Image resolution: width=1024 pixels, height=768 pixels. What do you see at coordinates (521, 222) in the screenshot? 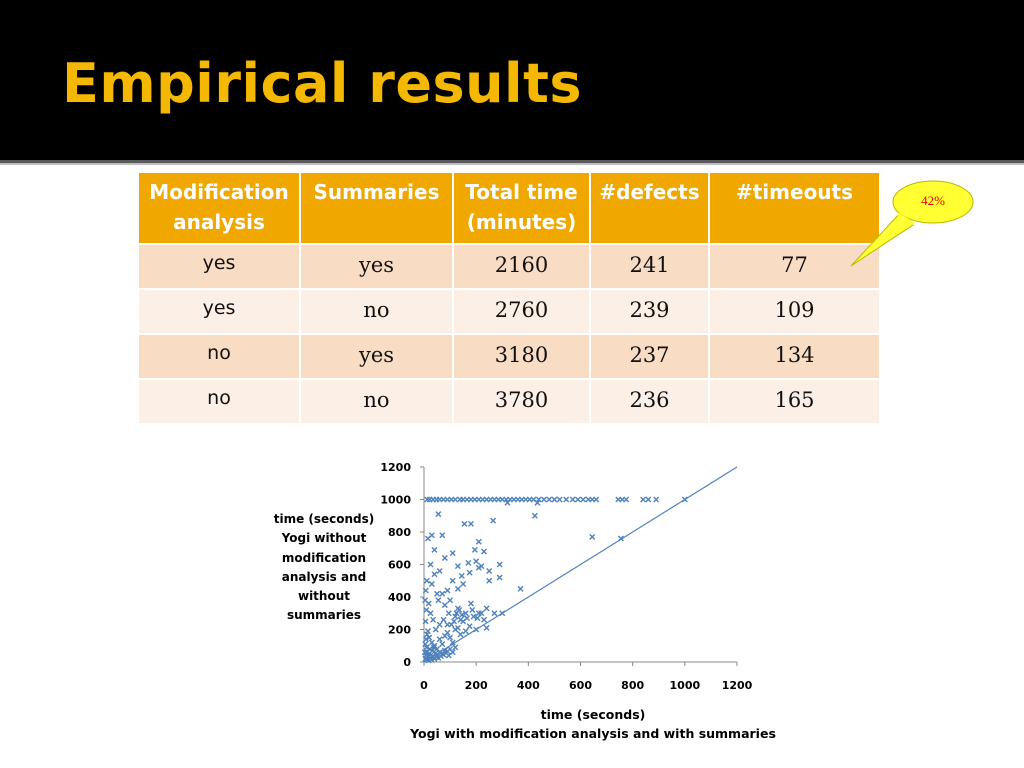
I see `header-line: (minutes)` at bounding box center [521, 222].